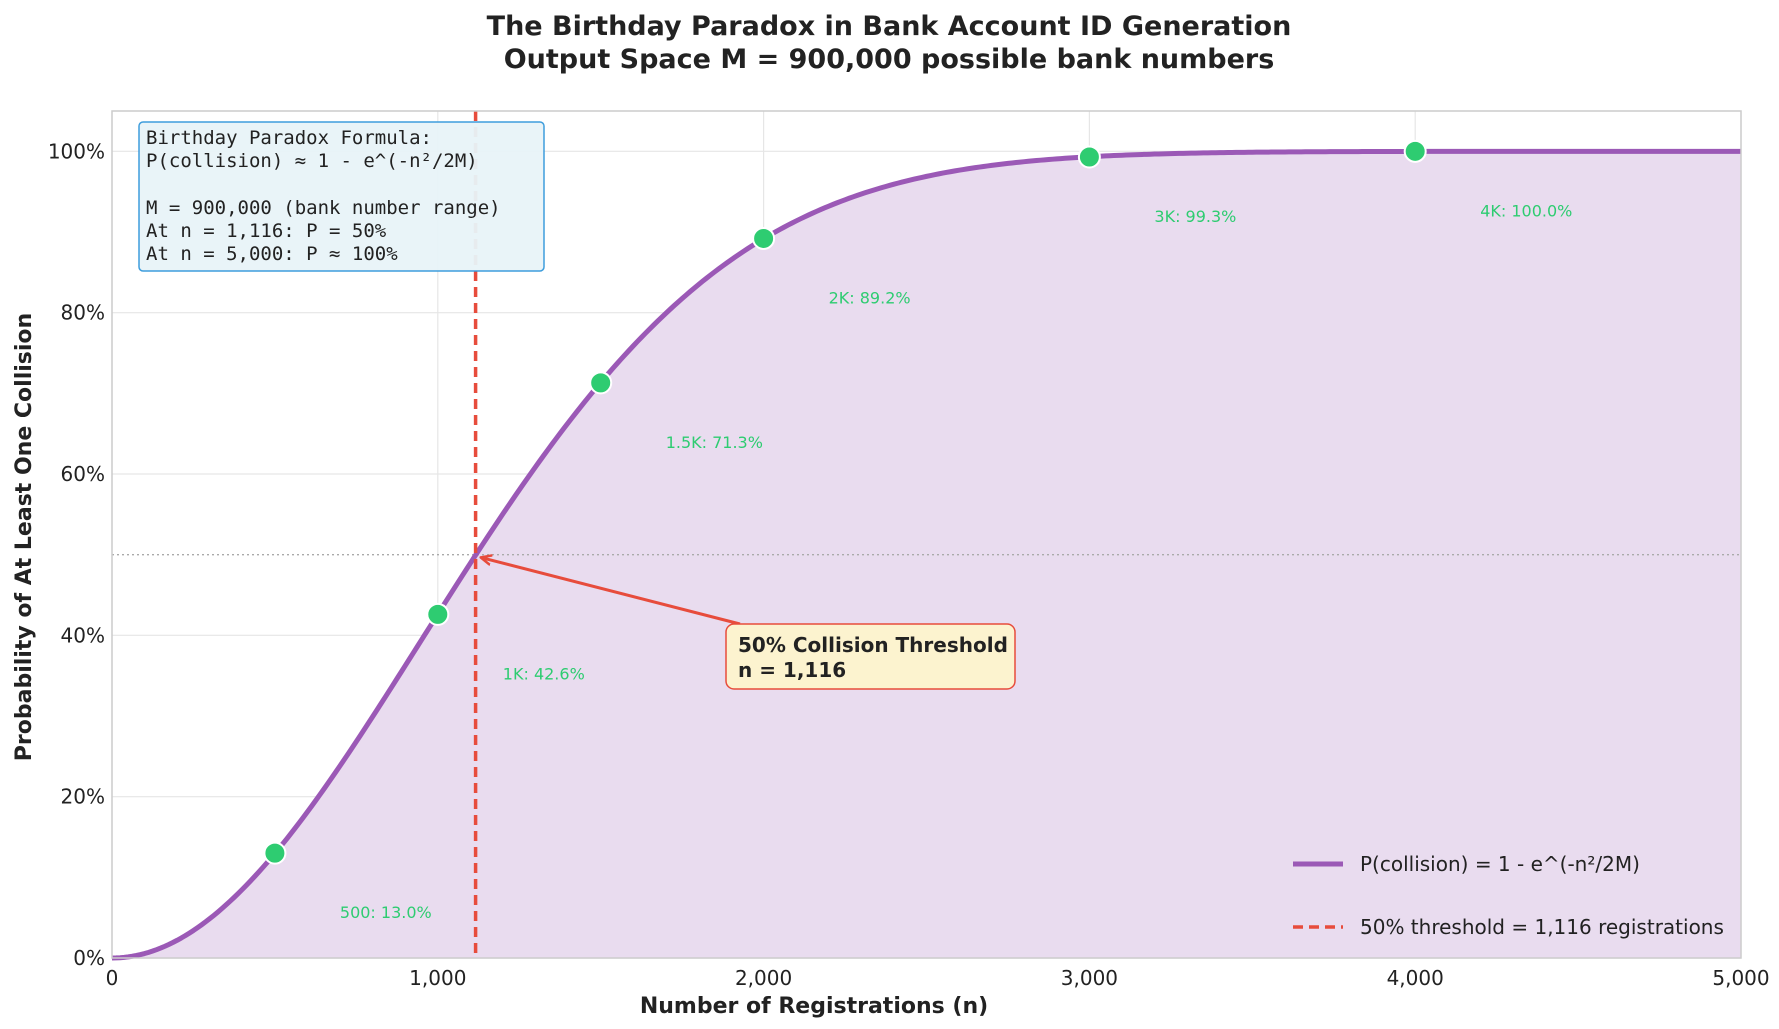 This screenshot has height=1029, width=1779. Describe the element at coordinates (112, 978) in the screenshot. I see `x-tick-label: 0` at that location.